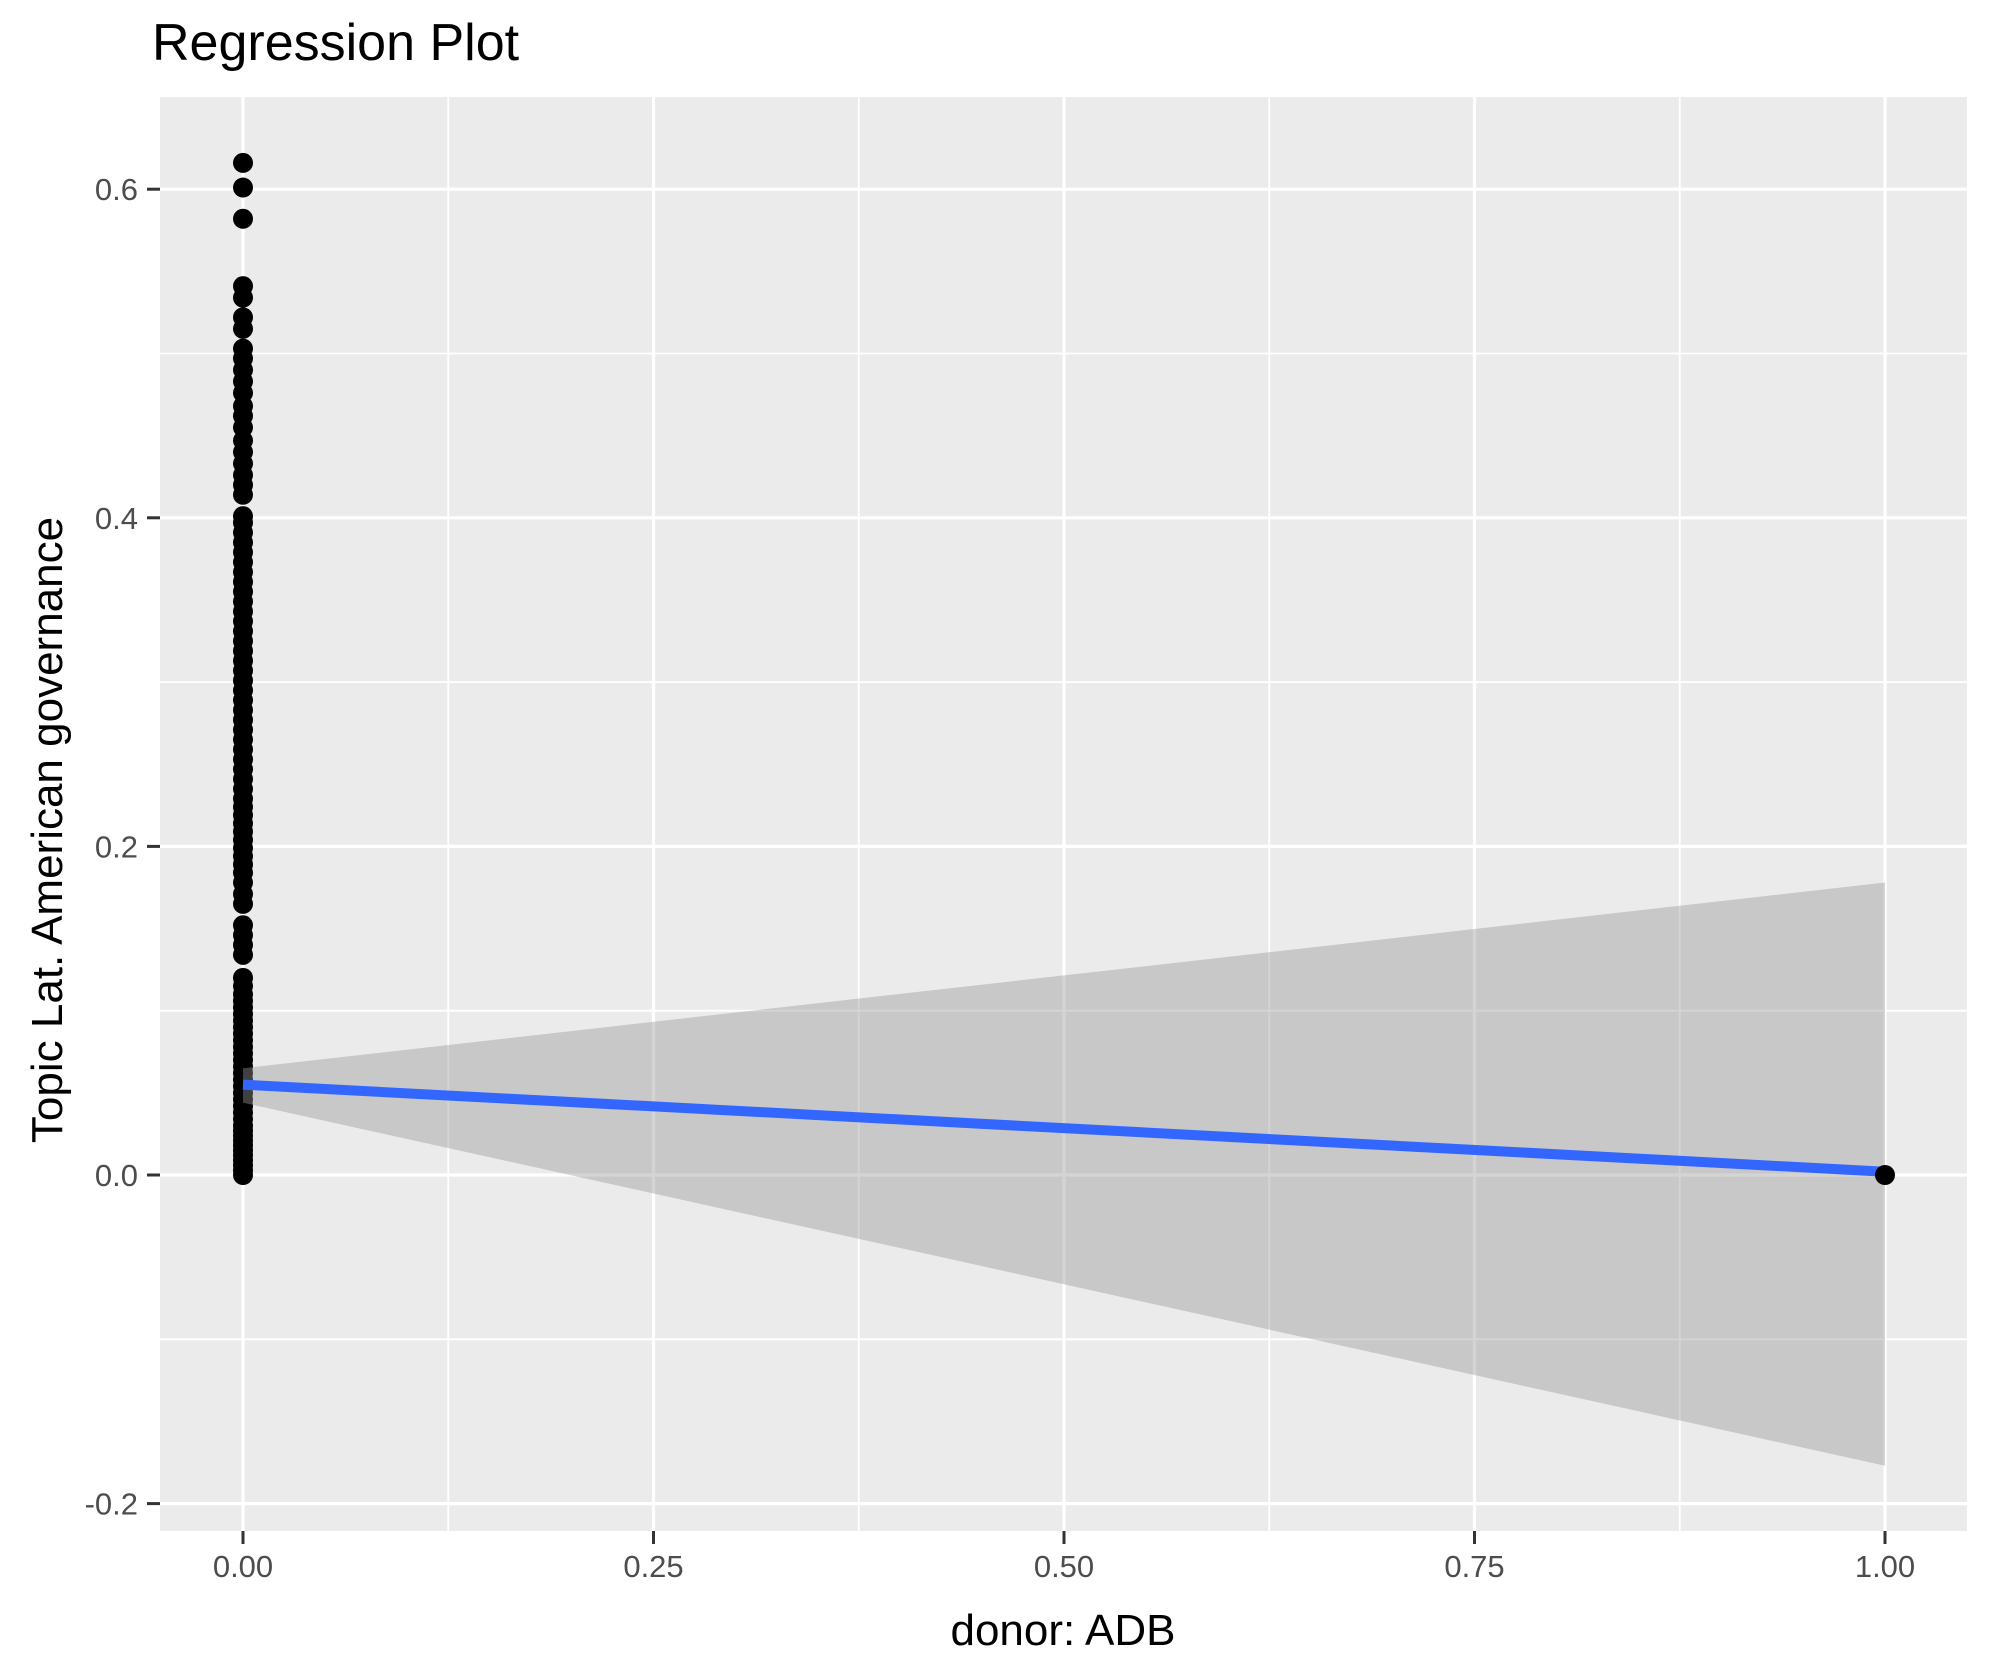  What do you see at coordinates (116, 189) in the screenshot?
I see `y-tick-label: 0.6` at bounding box center [116, 189].